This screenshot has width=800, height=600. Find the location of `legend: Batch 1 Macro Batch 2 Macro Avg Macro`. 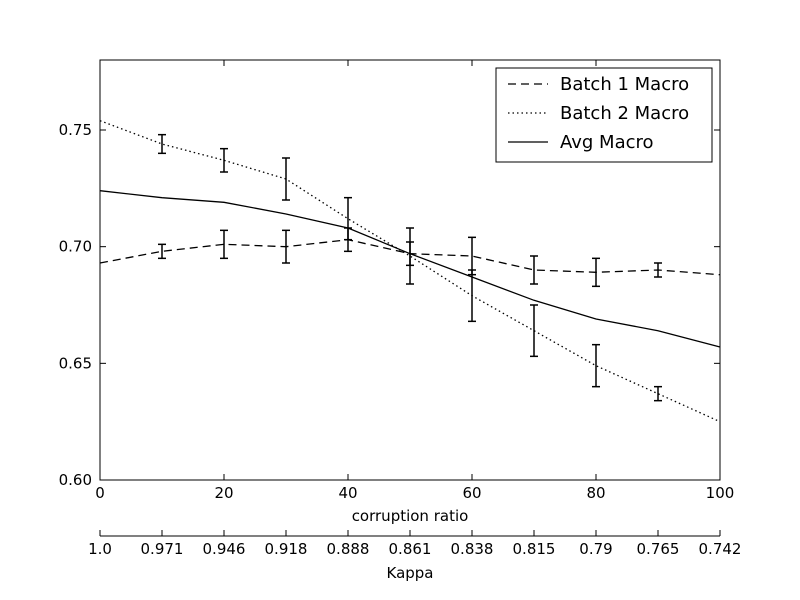

legend: Batch 1 Macro Batch 2 Macro Avg Macro is located at coordinates (604, 115).